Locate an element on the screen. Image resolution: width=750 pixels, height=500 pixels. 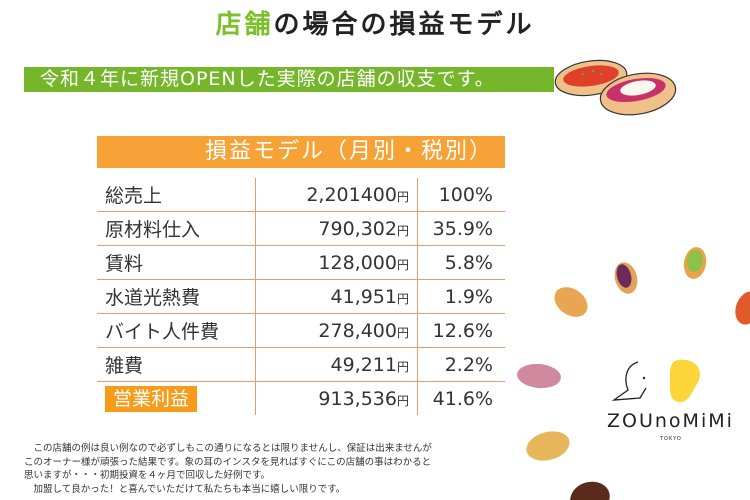
row-label: 営業利益 is located at coordinates (176, 399).